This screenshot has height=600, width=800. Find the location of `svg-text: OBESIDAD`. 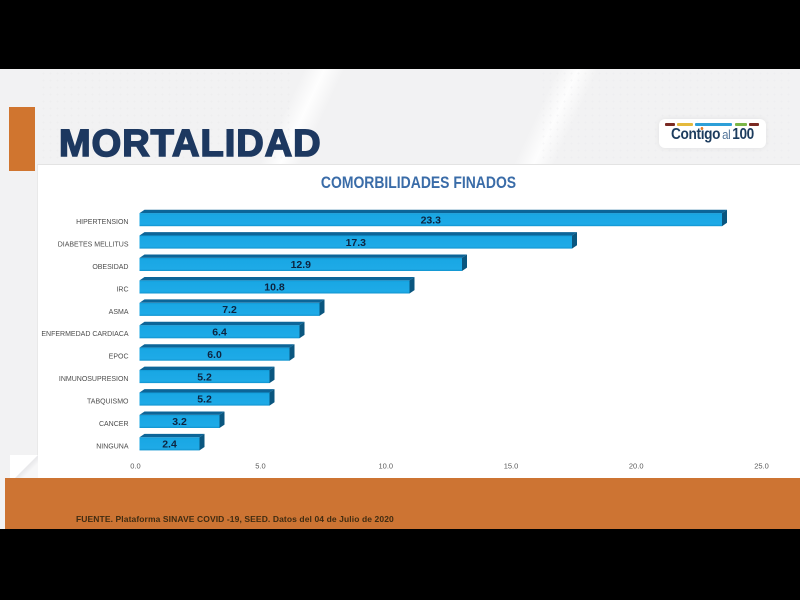

svg-text: OBESIDAD is located at coordinates (110, 267).